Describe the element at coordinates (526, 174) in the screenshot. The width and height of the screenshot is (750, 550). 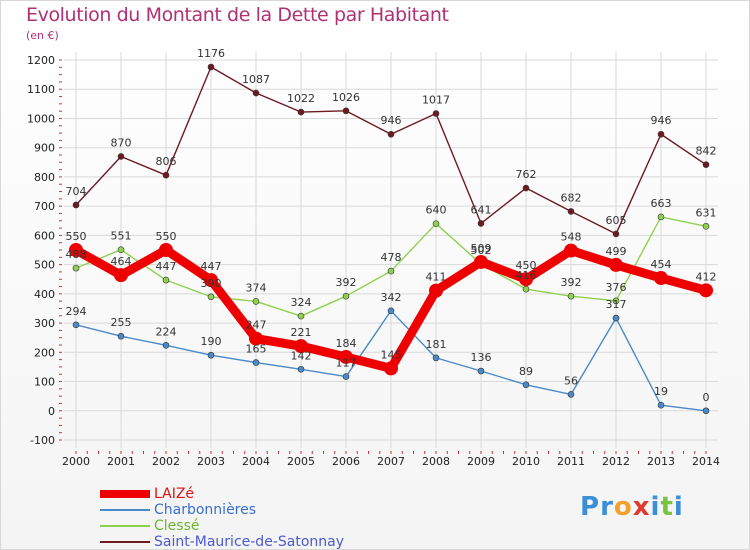
I see `data-label: 762` at that location.